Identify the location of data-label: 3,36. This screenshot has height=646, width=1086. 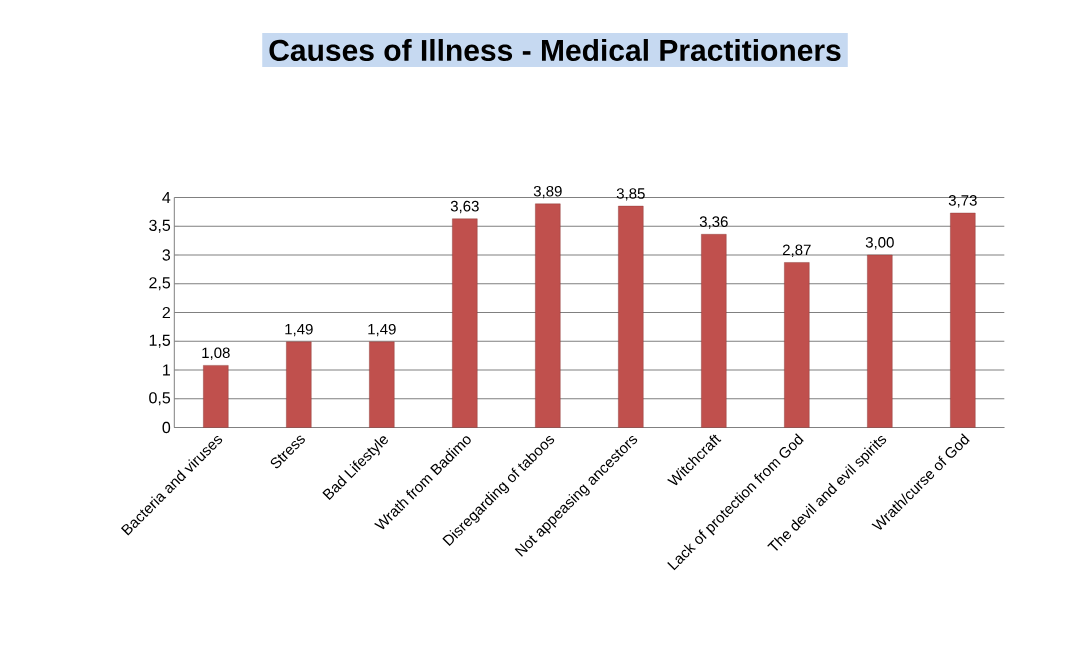
(713, 222).